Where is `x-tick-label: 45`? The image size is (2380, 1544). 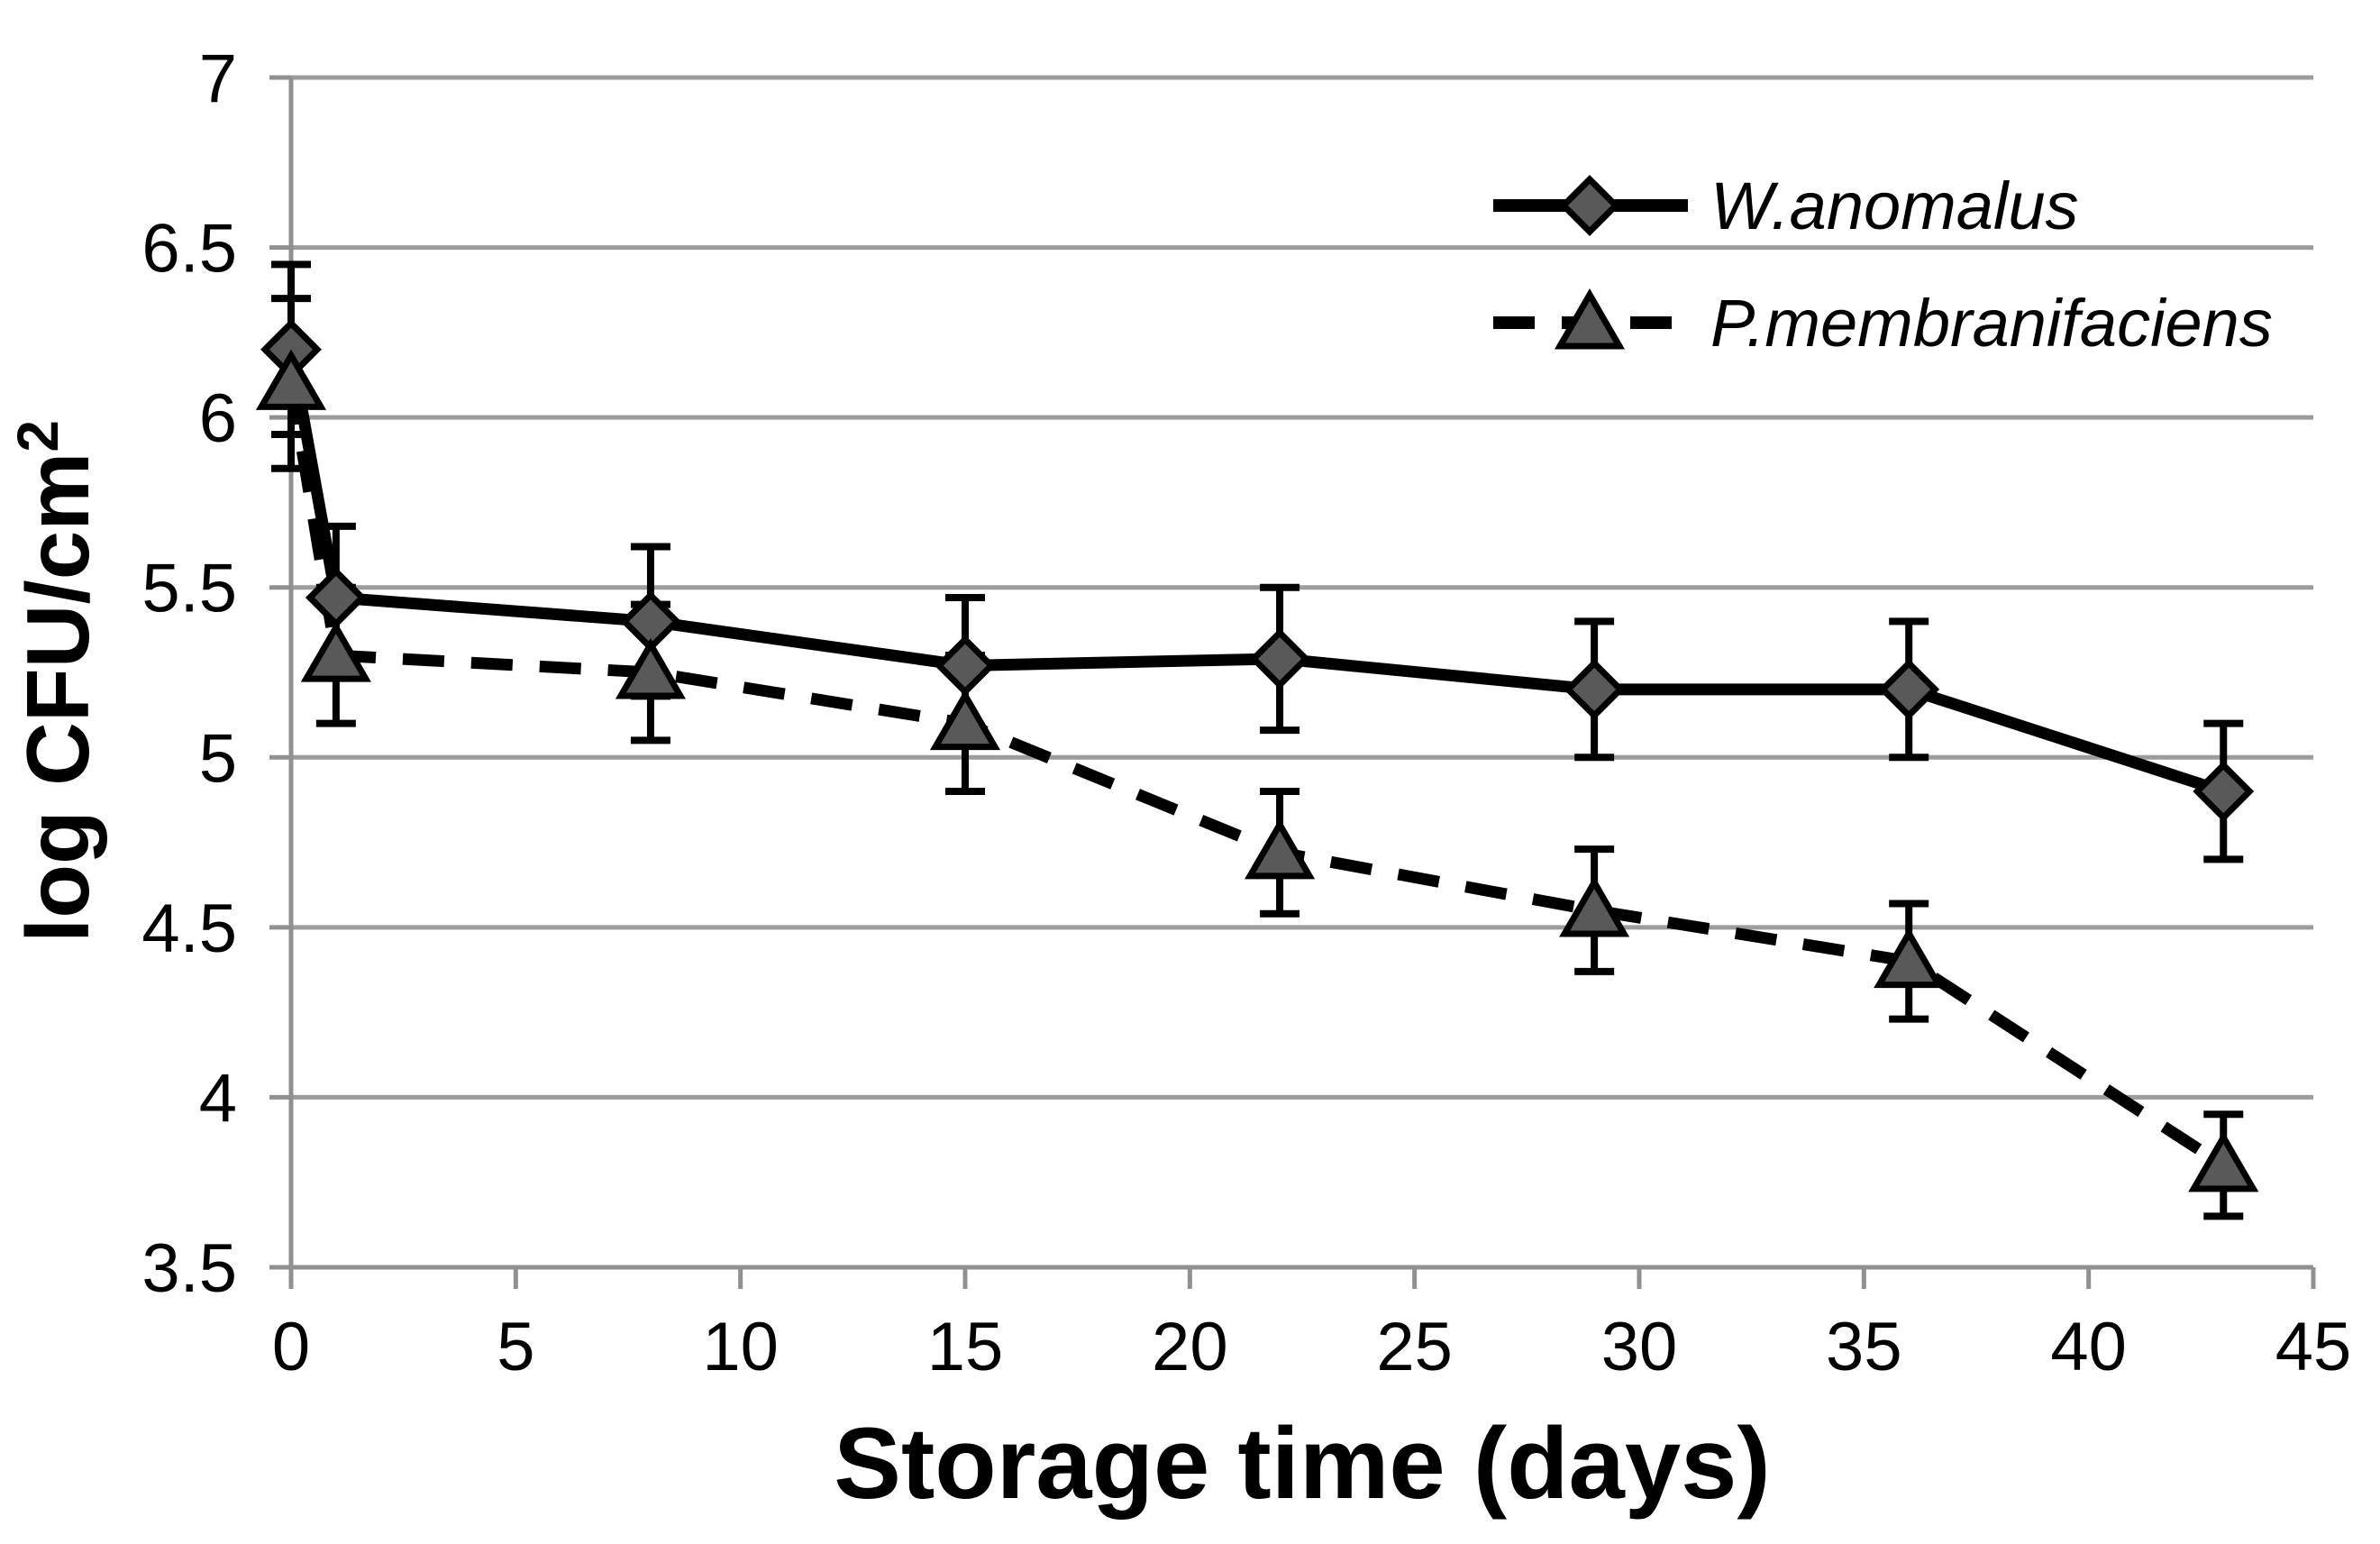
x-tick-label: 45 is located at coordinates (2313, 1347).